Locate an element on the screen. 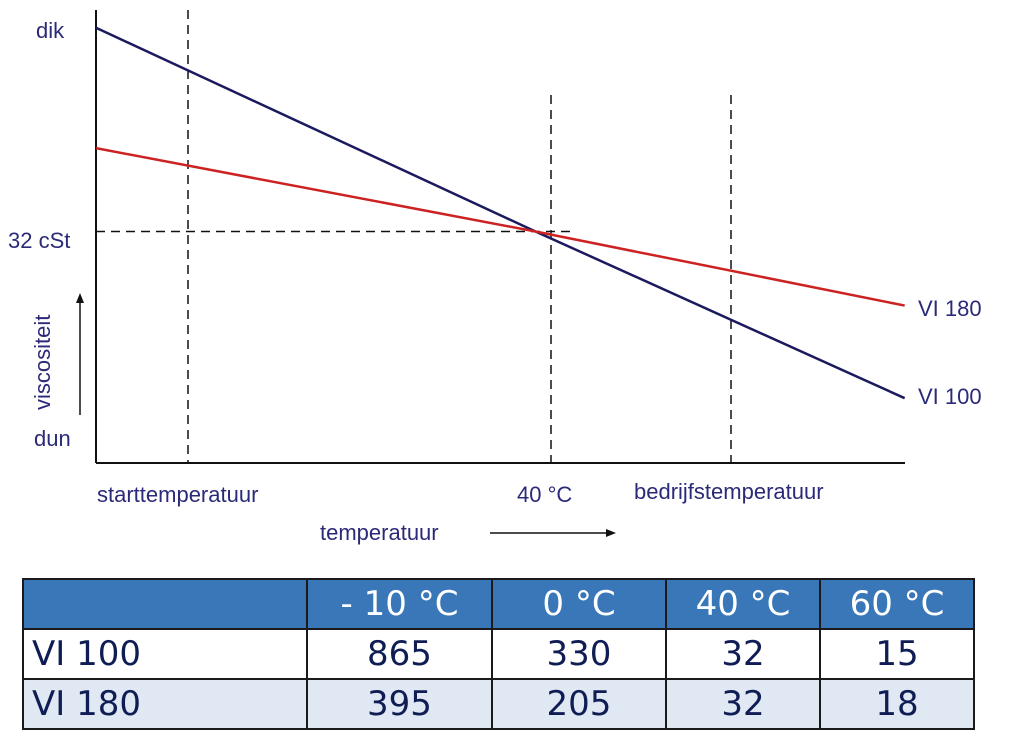 Image resolution: width=1028 pixels, height=742 pixels. x-axis-label: temperatuur is located at coordinates (379, 532).